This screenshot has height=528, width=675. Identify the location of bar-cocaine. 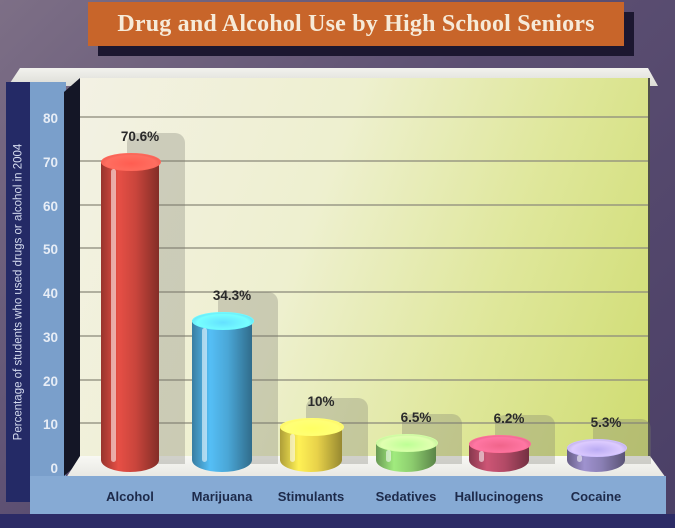
(597, 455).